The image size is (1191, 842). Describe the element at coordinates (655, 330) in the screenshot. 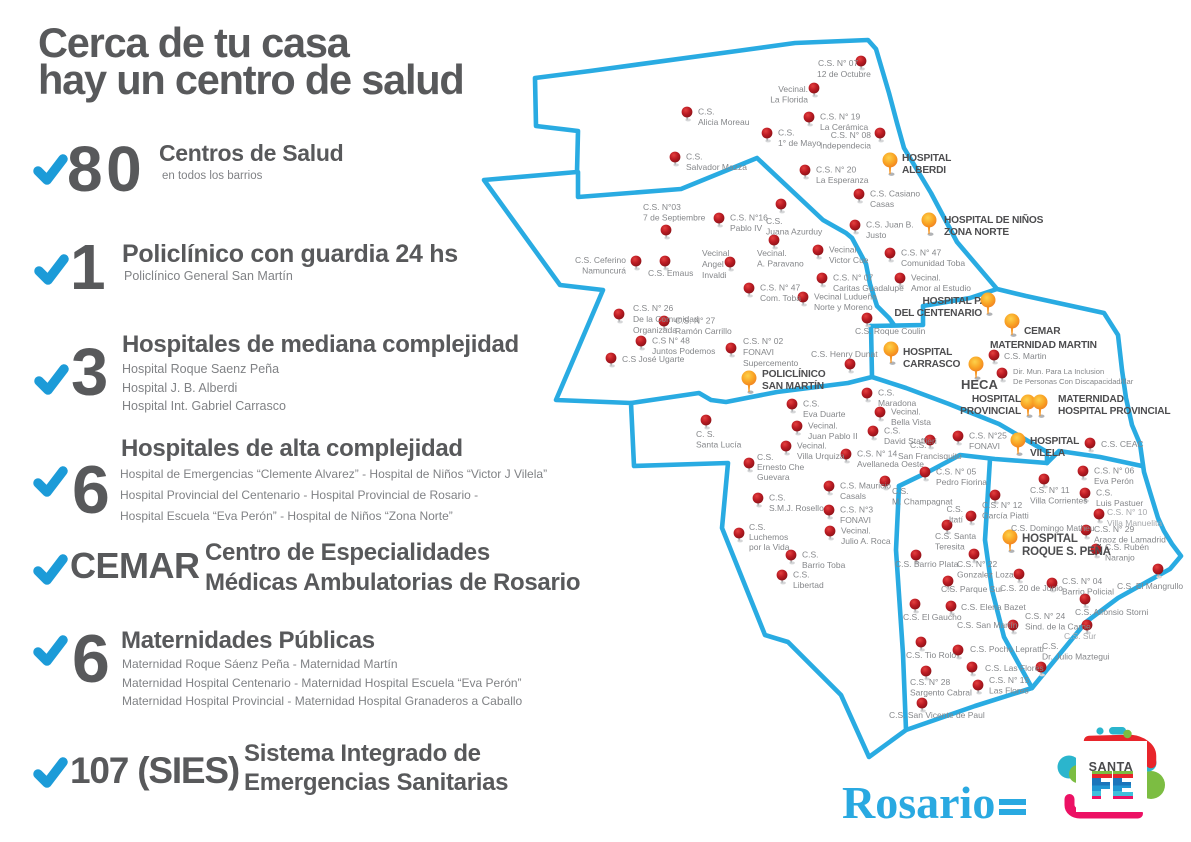

I see `svg-text: Organizada` at that location.